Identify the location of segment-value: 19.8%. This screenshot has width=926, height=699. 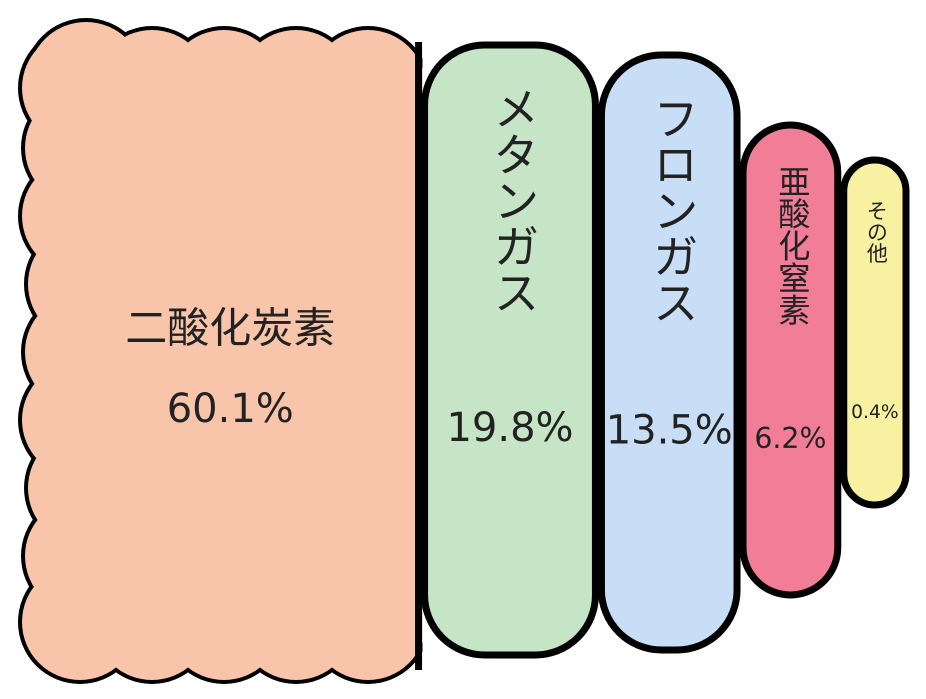
(509, 428).